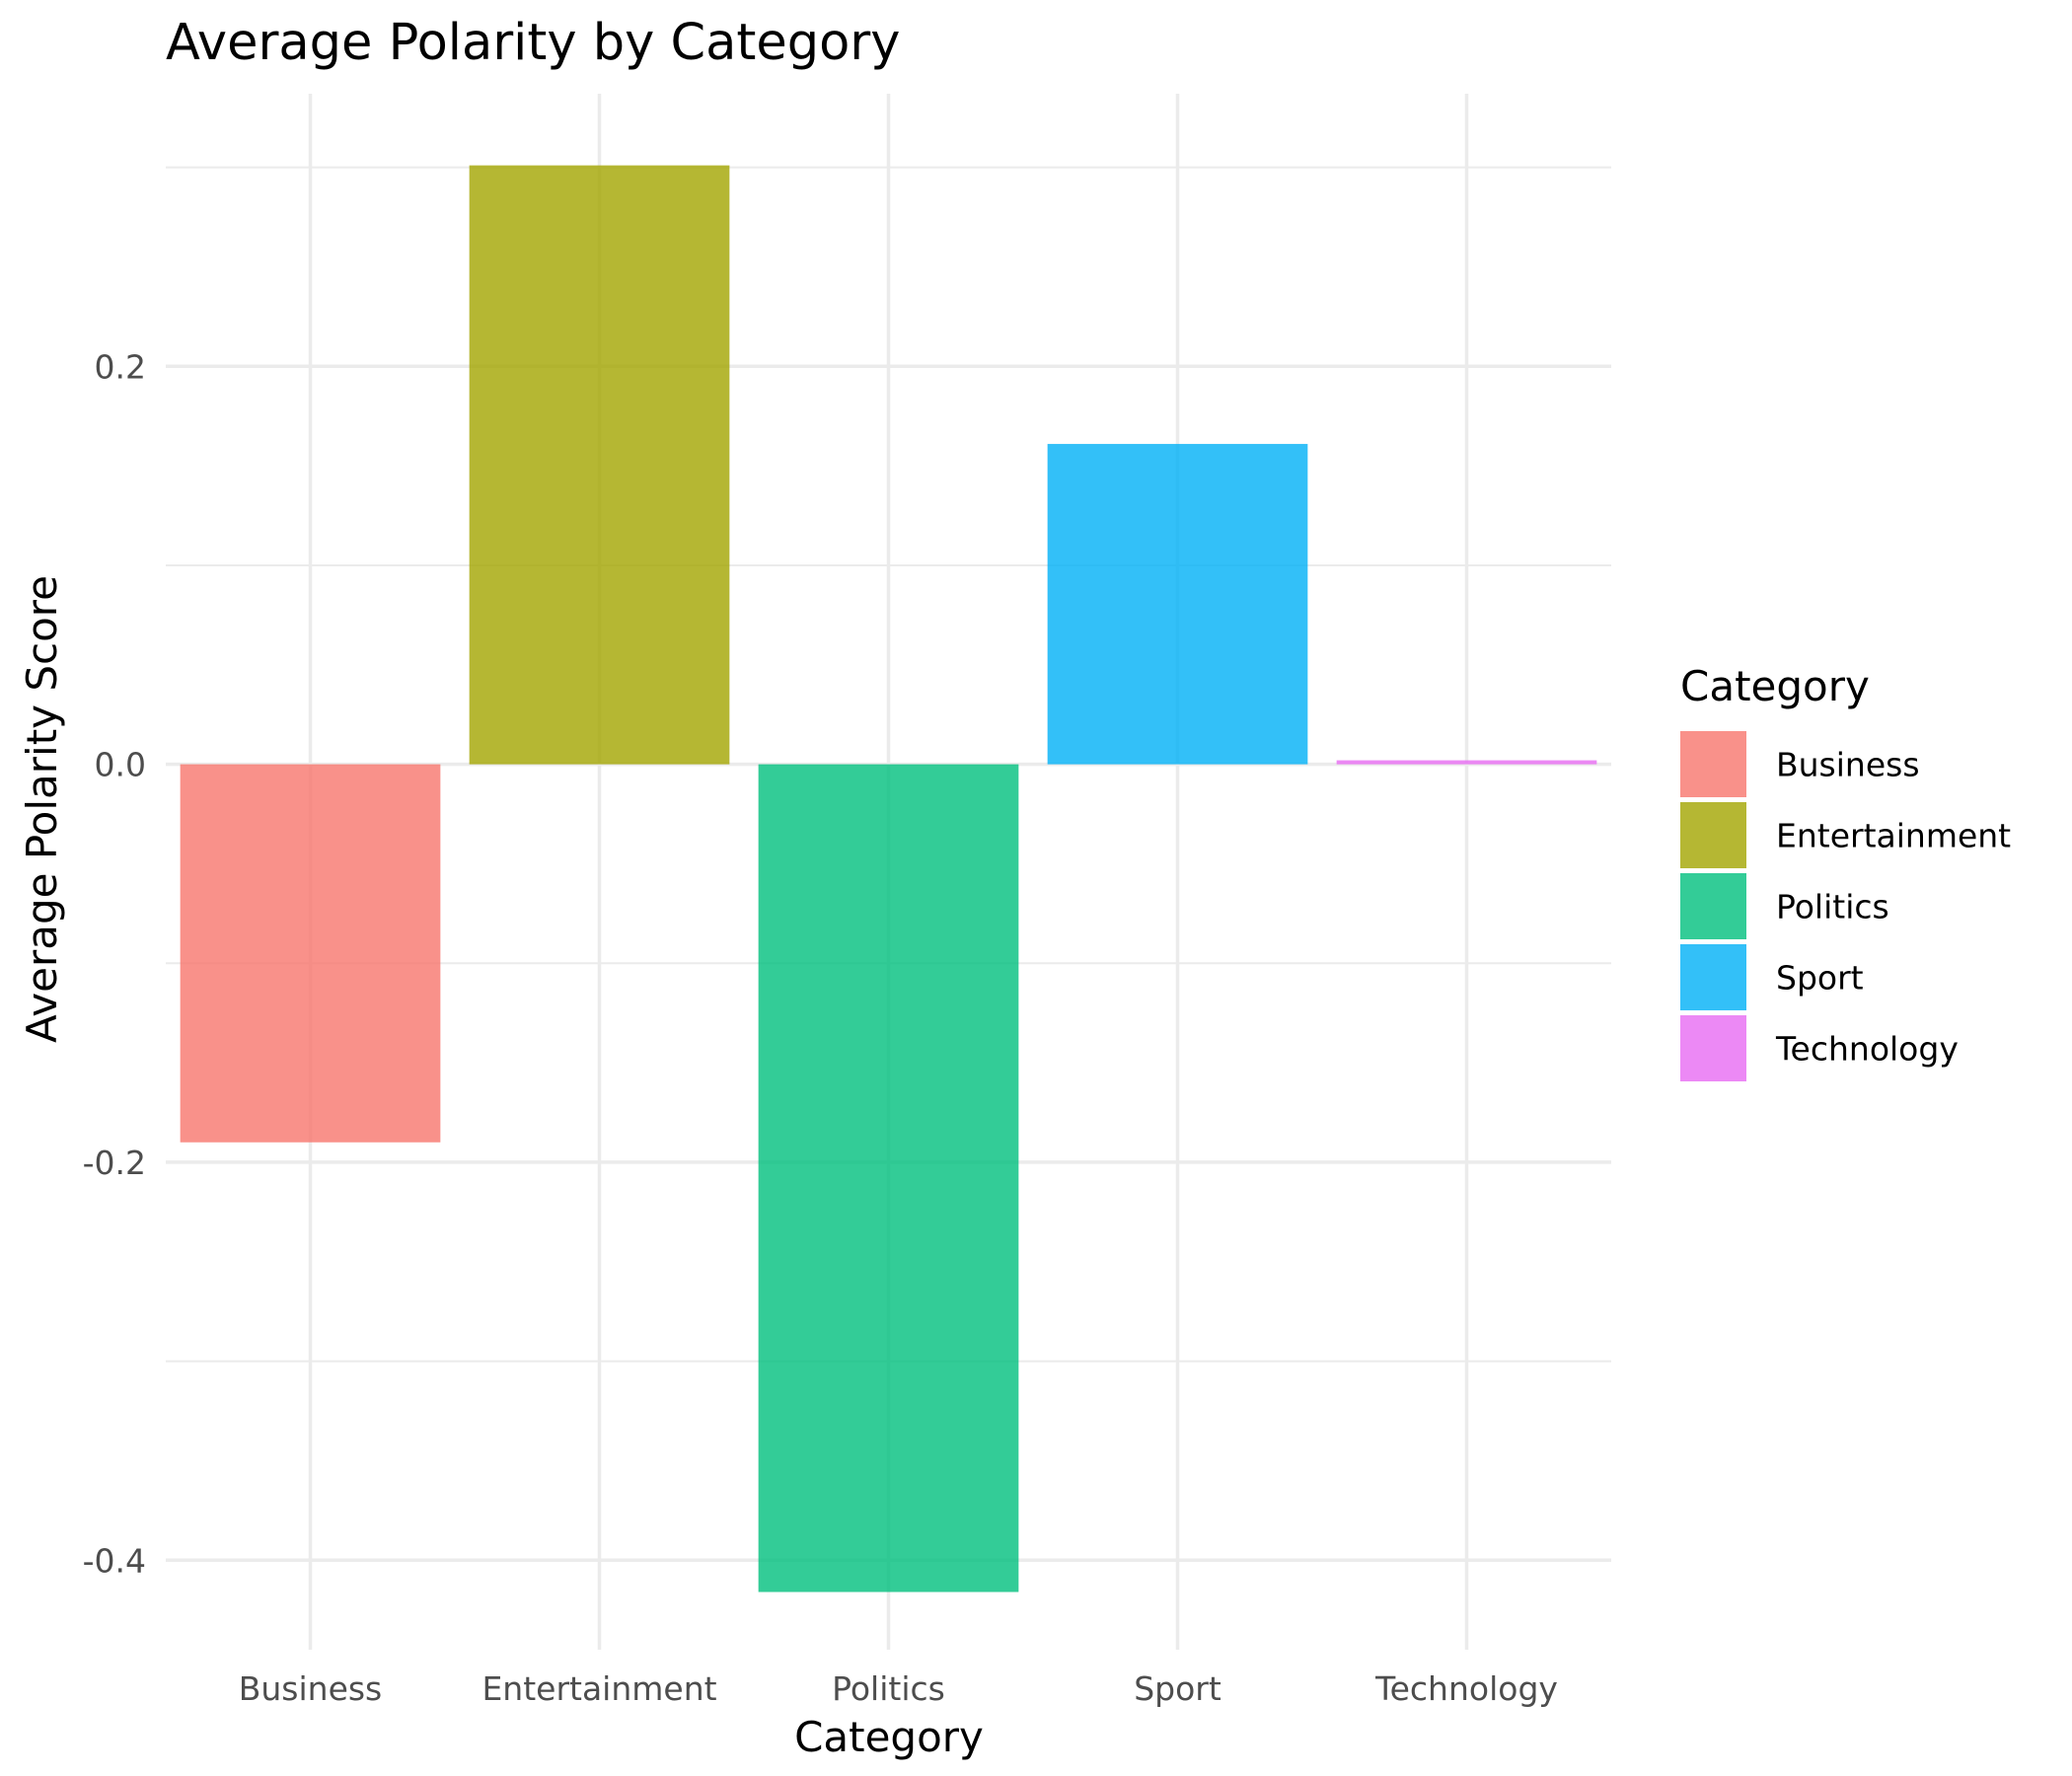 This screenshot has height=1776, width=2072. What do you see at coordinates (889, 1689) in the screenshot?
I see `x-tick-label: Politics` at bounding box center [889, 1689].